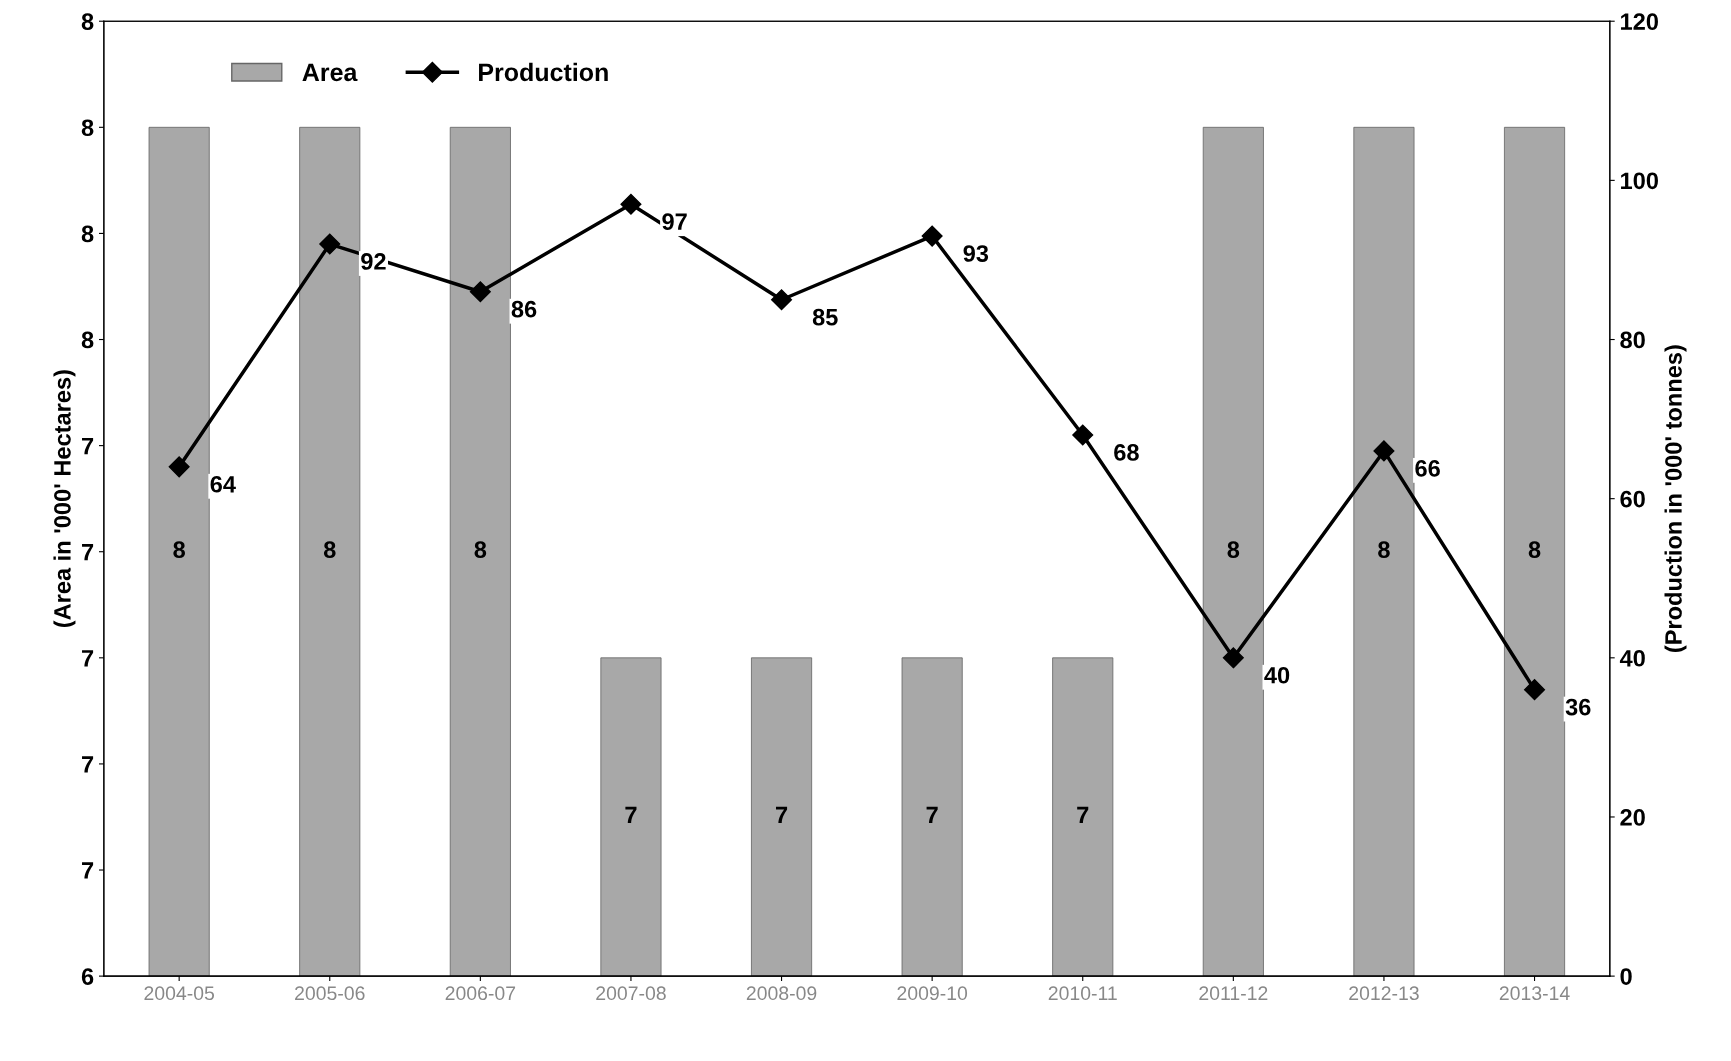 This screenshot has height=1061, width=1731. What do you see at coordinates (1632, 499) in the screenshot?
I see `y2-tick-label: 60` at bounding box center [1632, 499].